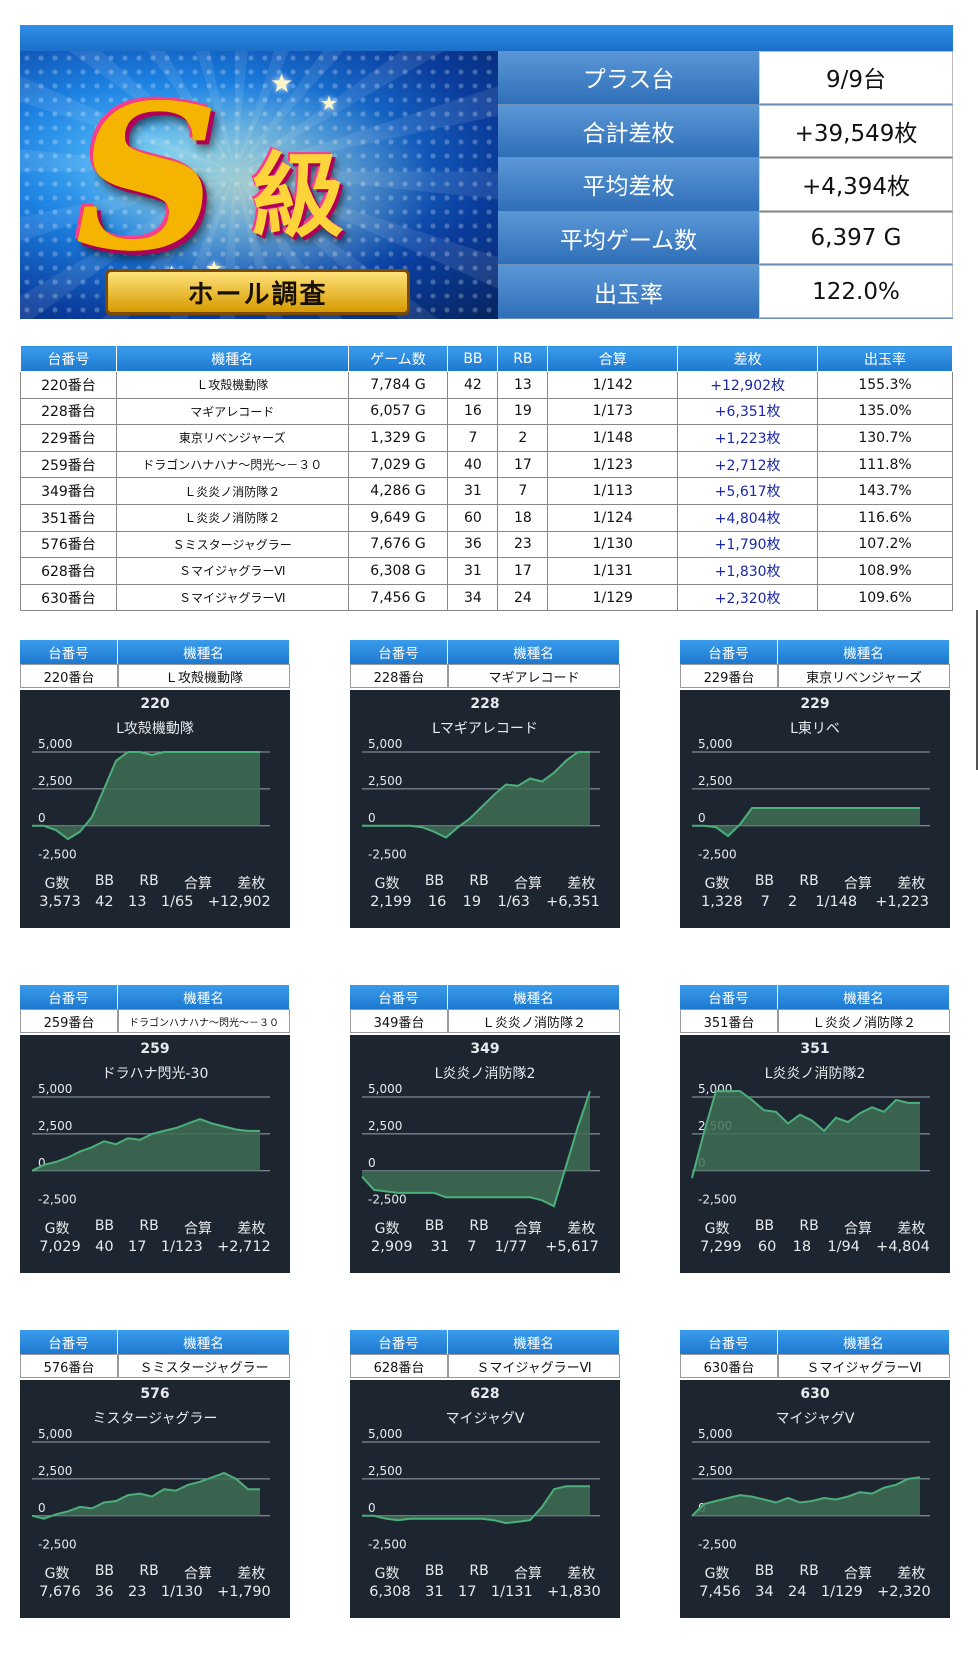  Describe the element at coordinates (390, 1592) in the screenshot. I see `stat-value: 6,308` at that location.